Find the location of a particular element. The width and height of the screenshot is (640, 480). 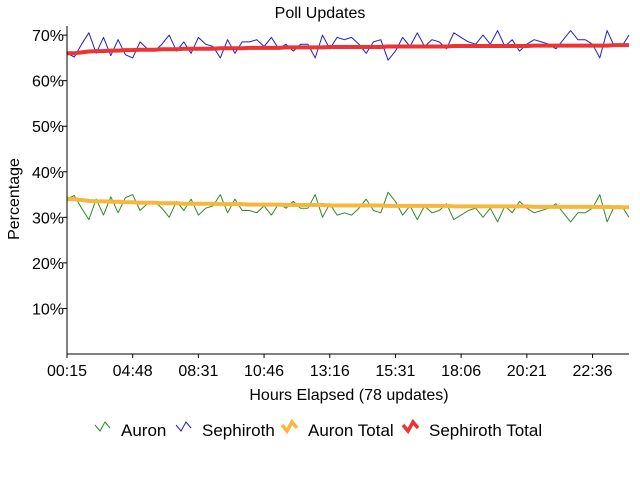

x-tick-label: 20:21 is located at coordinates (527, 371).